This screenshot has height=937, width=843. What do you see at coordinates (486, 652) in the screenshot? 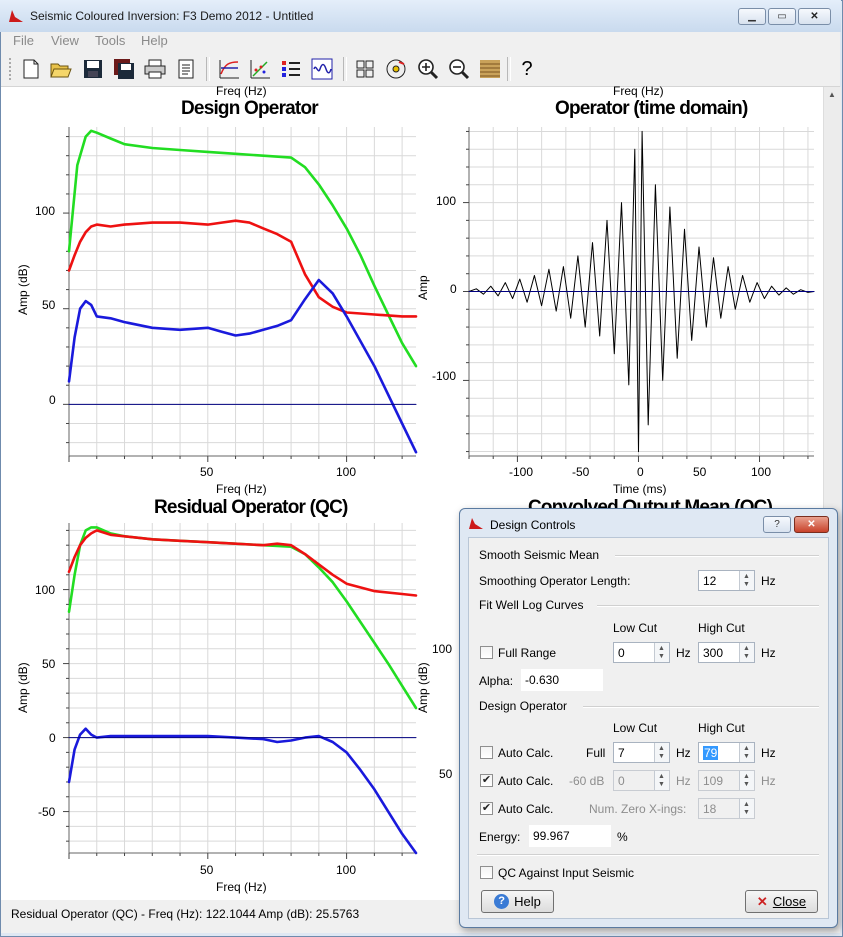
I see `full-range-checkbox` at bounding box center [486, 652].